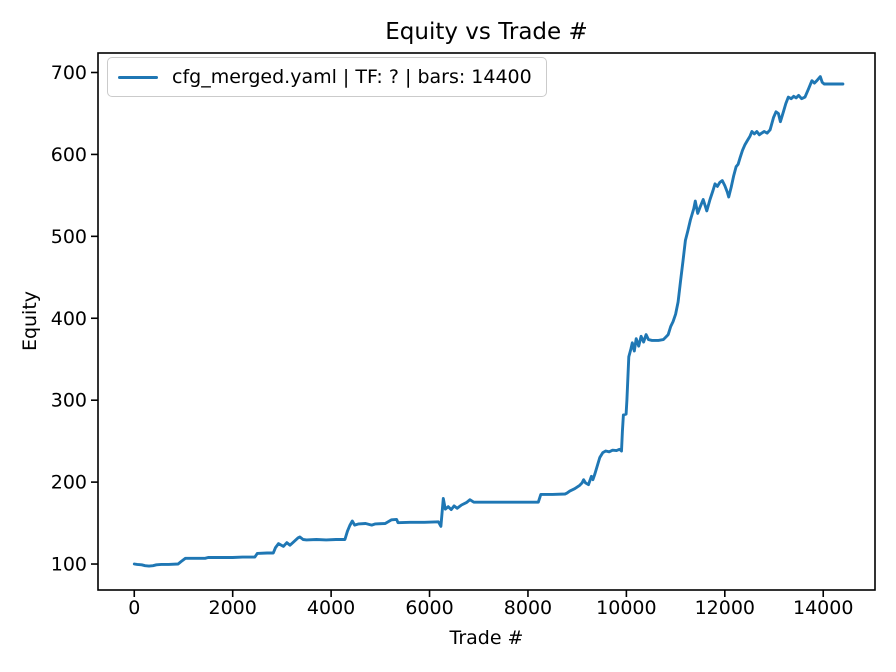  What do you see at coordinates (823, 608) in the screenshot?
I see `svg-text: 14000` at bounding box center [823, 608].